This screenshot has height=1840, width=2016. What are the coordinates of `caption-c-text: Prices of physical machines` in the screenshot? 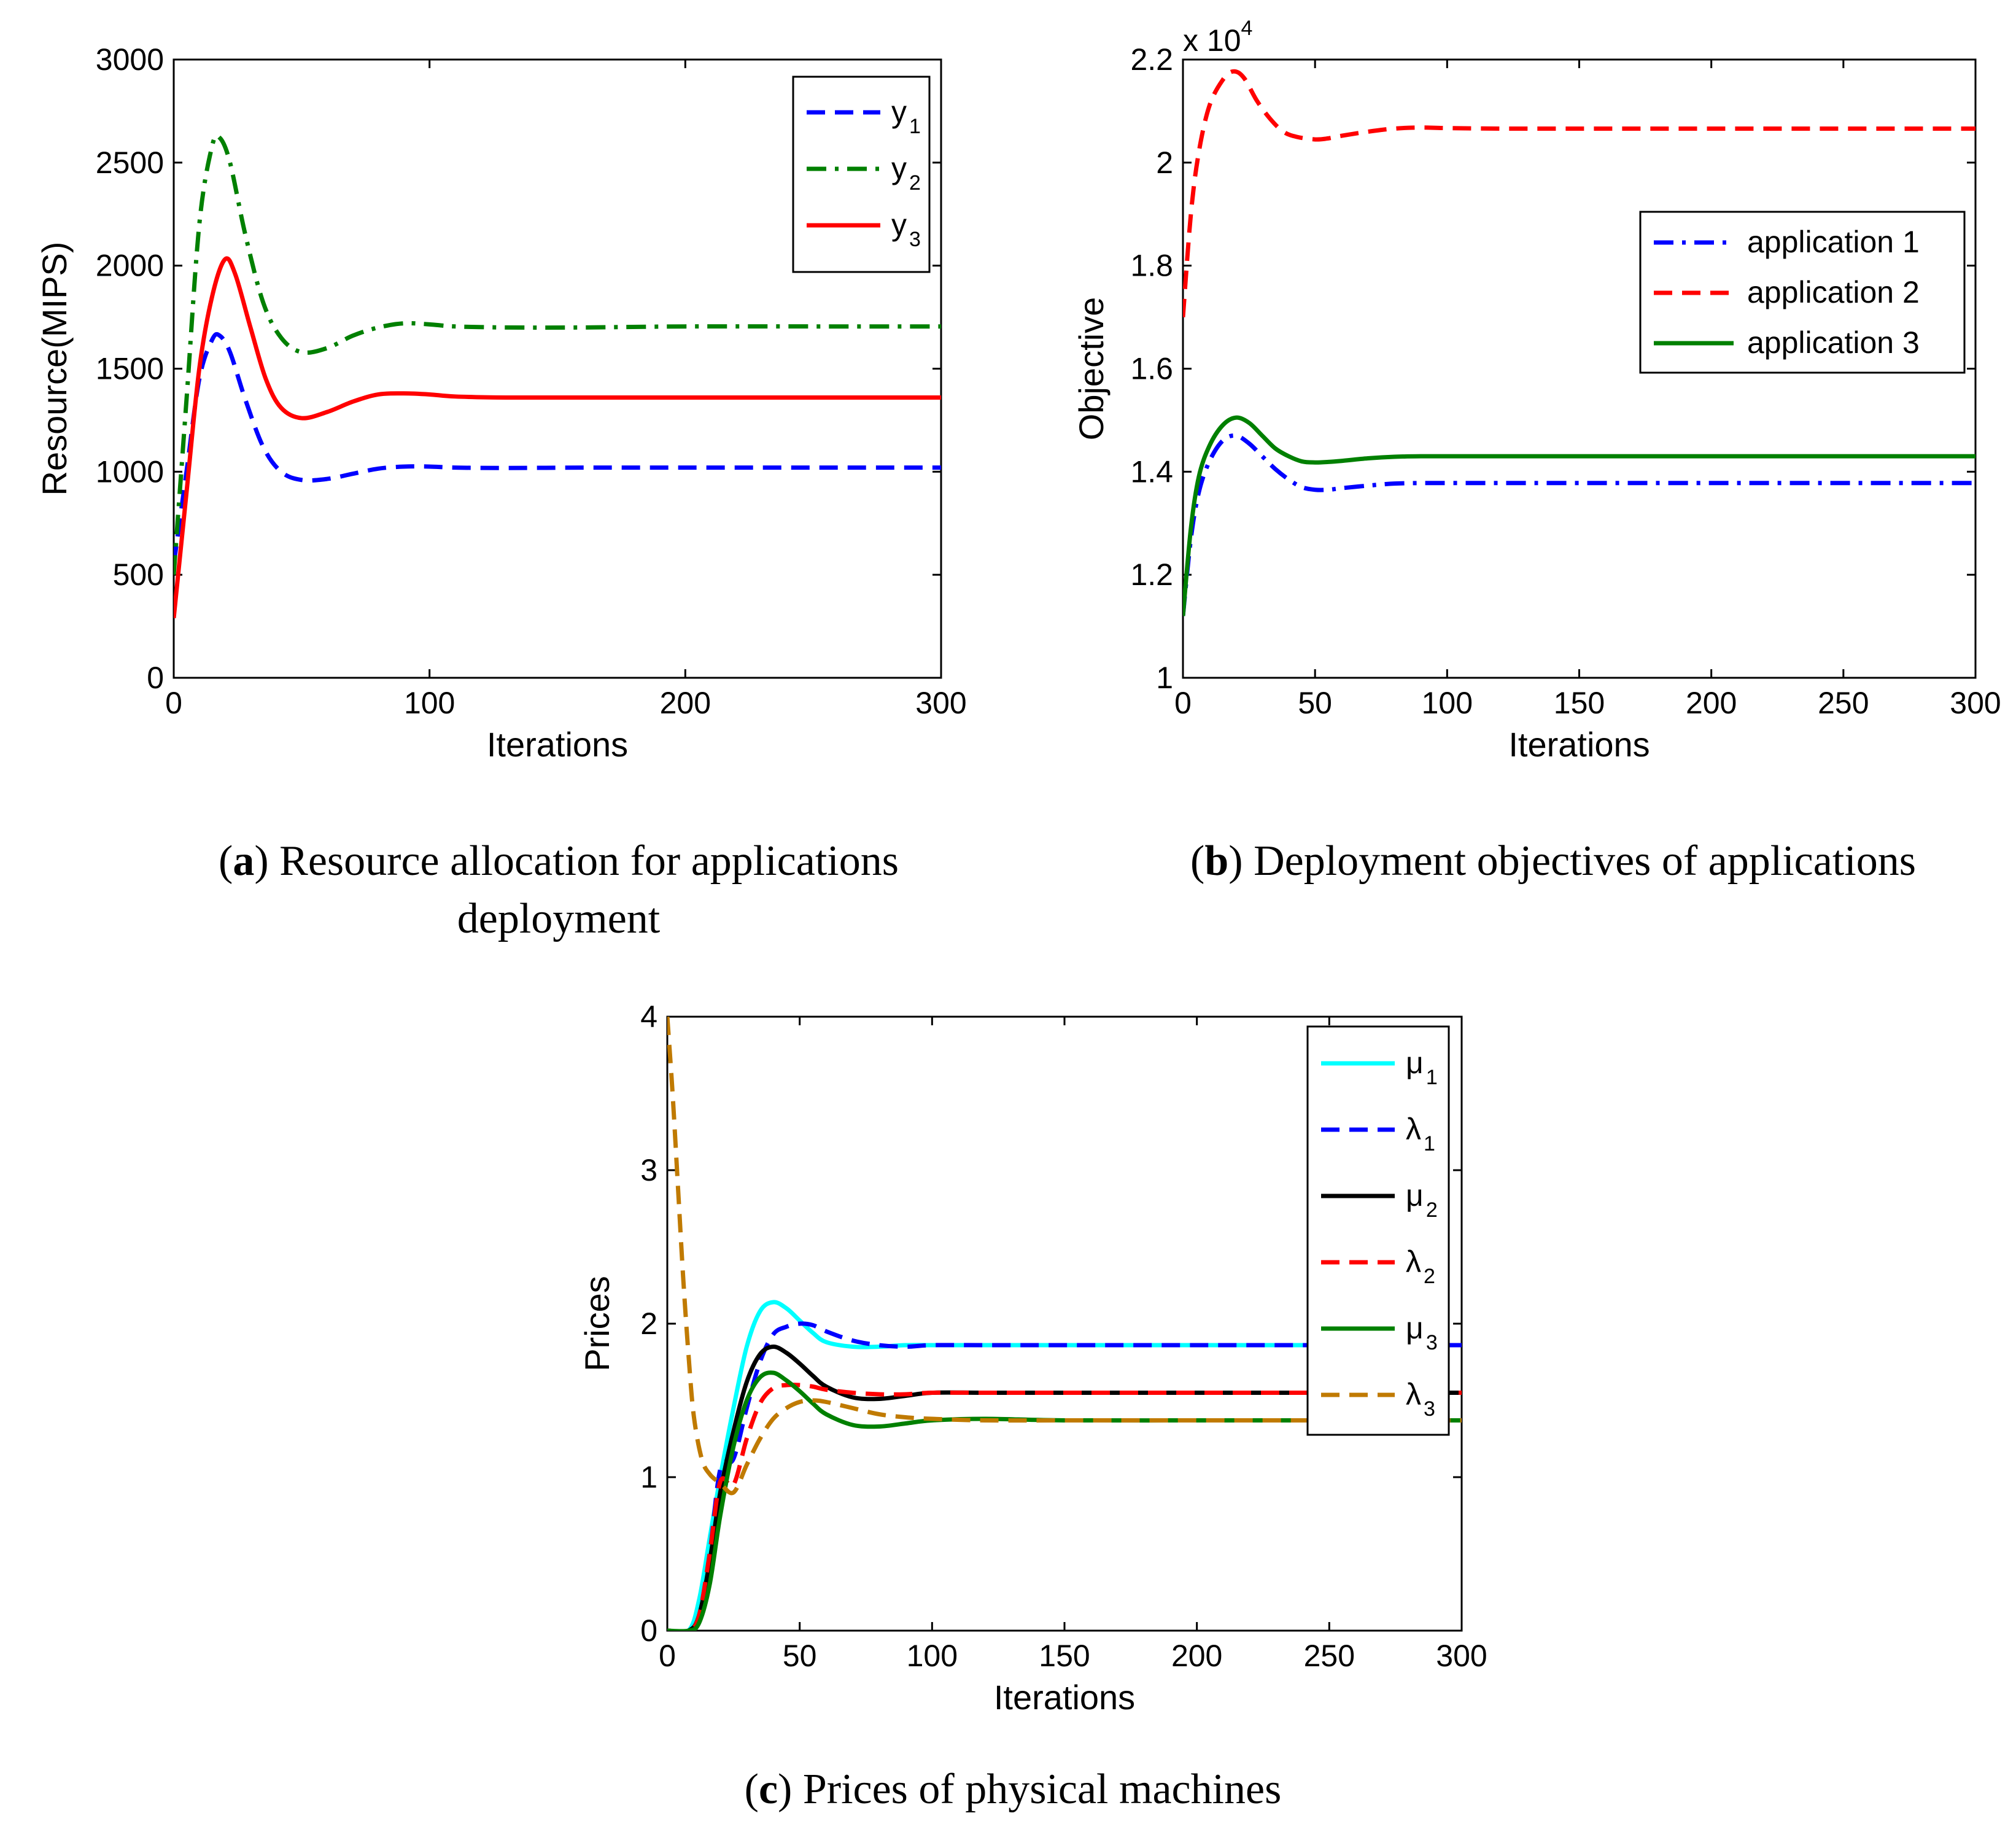 It's located at (1037, 1789).